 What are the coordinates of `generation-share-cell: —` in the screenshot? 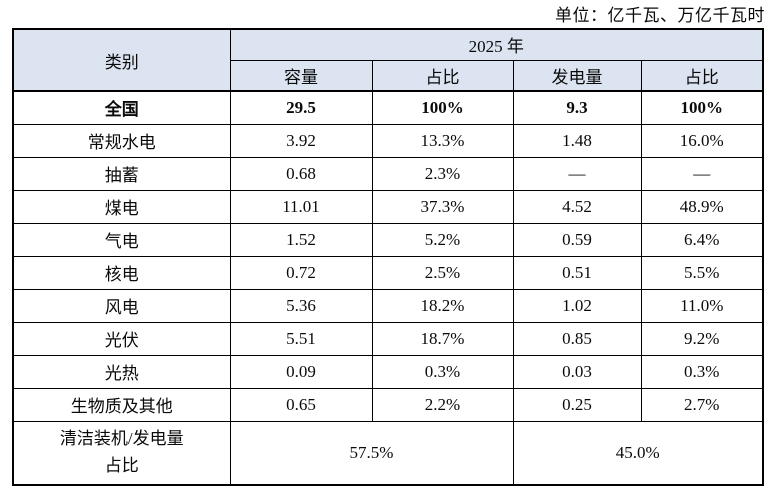 It's located at (702, 173).